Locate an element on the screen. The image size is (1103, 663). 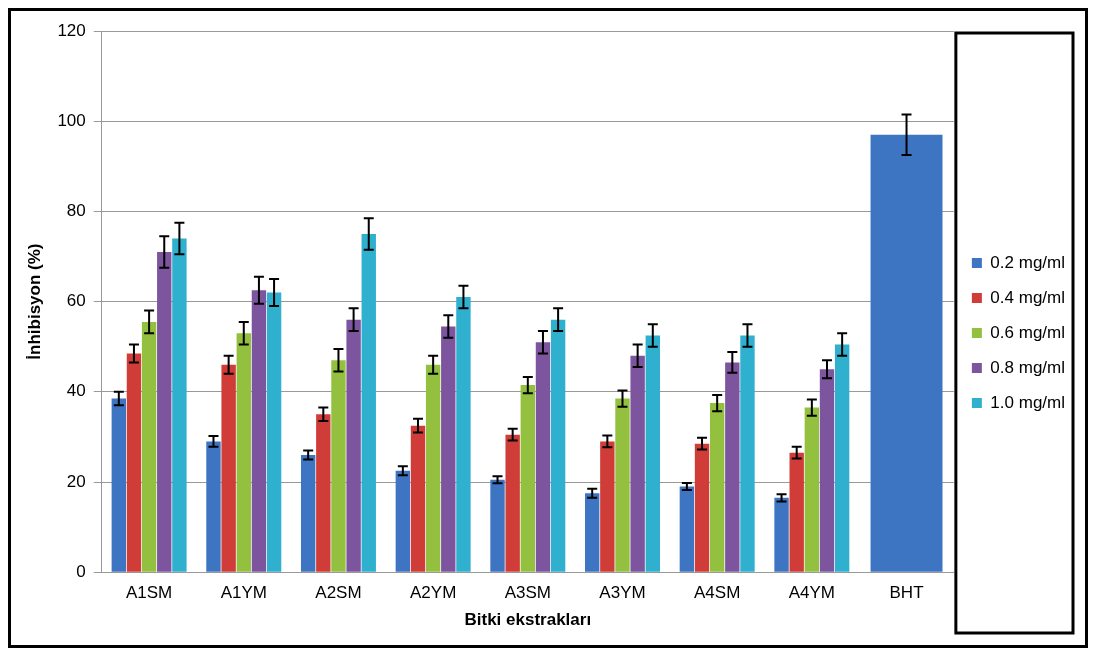
x-tick-label: A4YM is located at coordinates (811, 593).